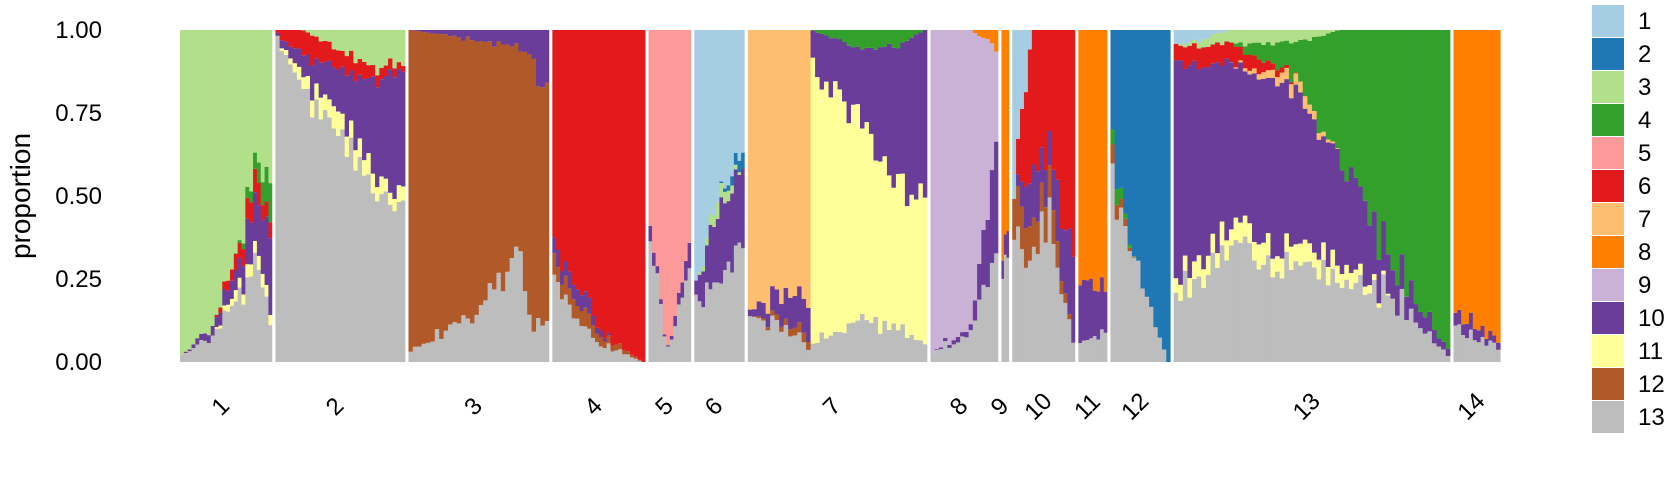 This screenshot has width=1680, height=480. I want to click on legend-label-6: 6, so click(1644, 186).